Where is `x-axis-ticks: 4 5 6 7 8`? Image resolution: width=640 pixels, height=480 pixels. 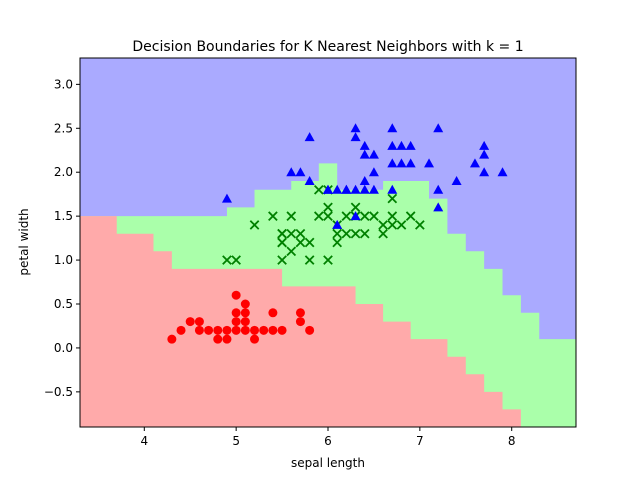 x-axis-ticks: 4 5 6 7 8 is located at coordinates (328, 437).